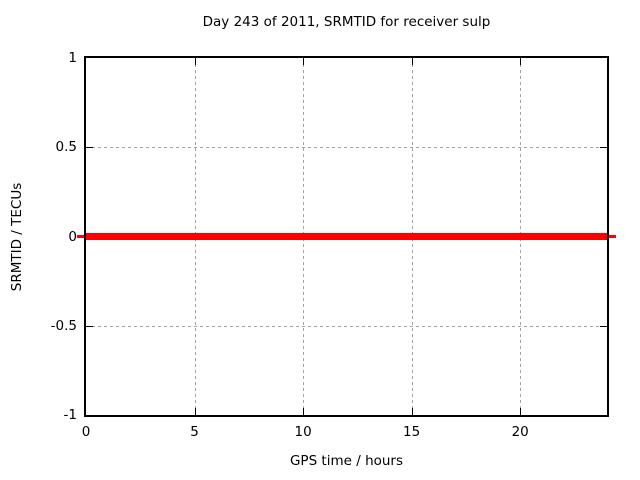  Describe the element at coordinates (17, 237) in the screenshot. I see `y-axis-label: SRMTID / TECUs` at that location.